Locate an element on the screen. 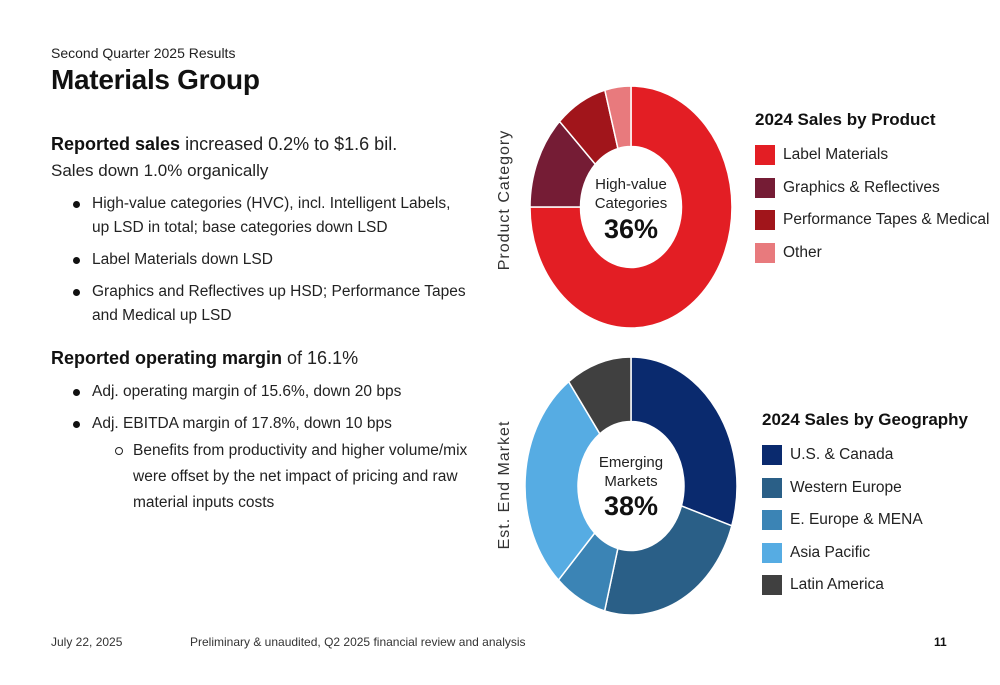 Image resolution: width=1000 pixels, height=685 pixels. legend-item-other: Other is located at coordinates (872, 253).